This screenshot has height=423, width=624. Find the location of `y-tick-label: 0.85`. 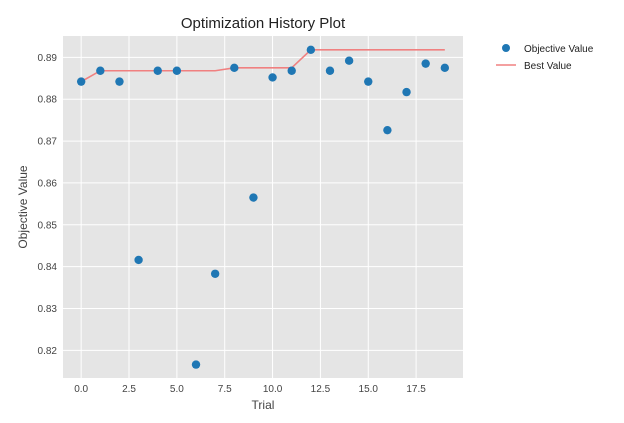

y-tick-label: 0.85 is located at coordinates (48, 225).